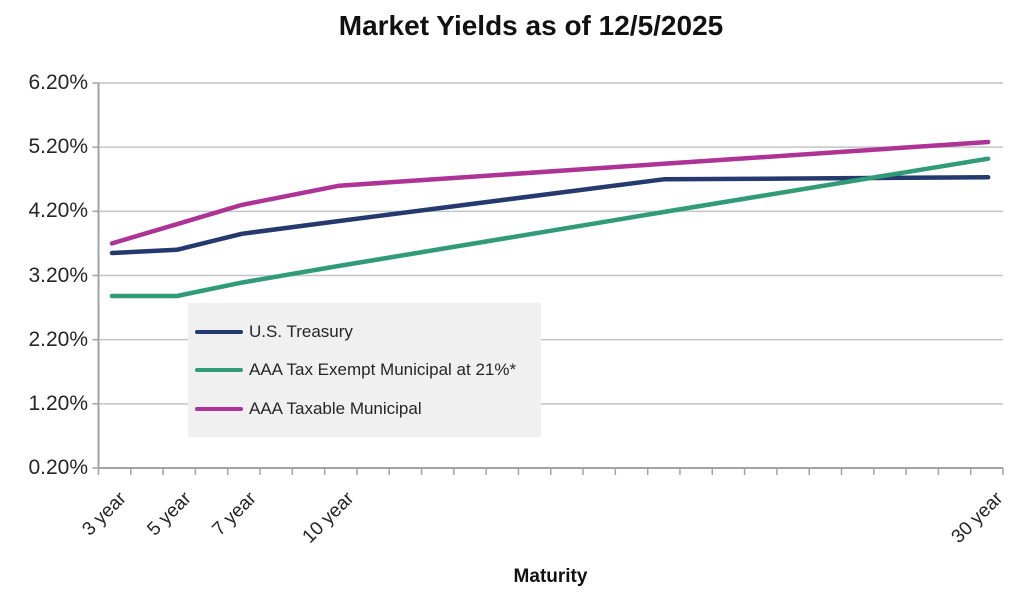 The width and height of the screenshot is (1024, 607). Describe the element at coordinates (58, 211) in the screenshot. I see `y-tick-label: 4.20%` at that location.